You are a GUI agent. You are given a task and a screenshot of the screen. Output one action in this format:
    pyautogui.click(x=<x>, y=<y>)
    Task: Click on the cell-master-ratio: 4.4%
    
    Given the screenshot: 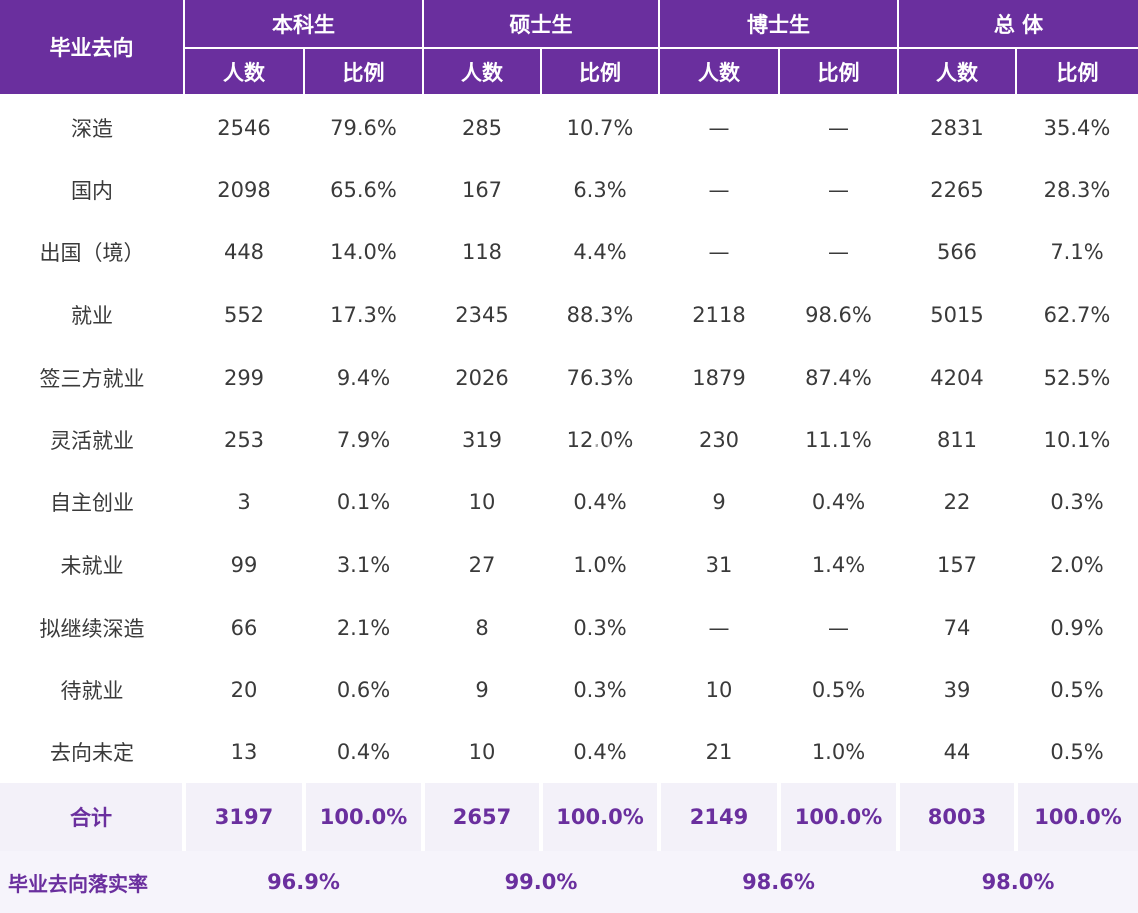 What is the action you would take?
    pyautogui.click(x=600, y=252)
    